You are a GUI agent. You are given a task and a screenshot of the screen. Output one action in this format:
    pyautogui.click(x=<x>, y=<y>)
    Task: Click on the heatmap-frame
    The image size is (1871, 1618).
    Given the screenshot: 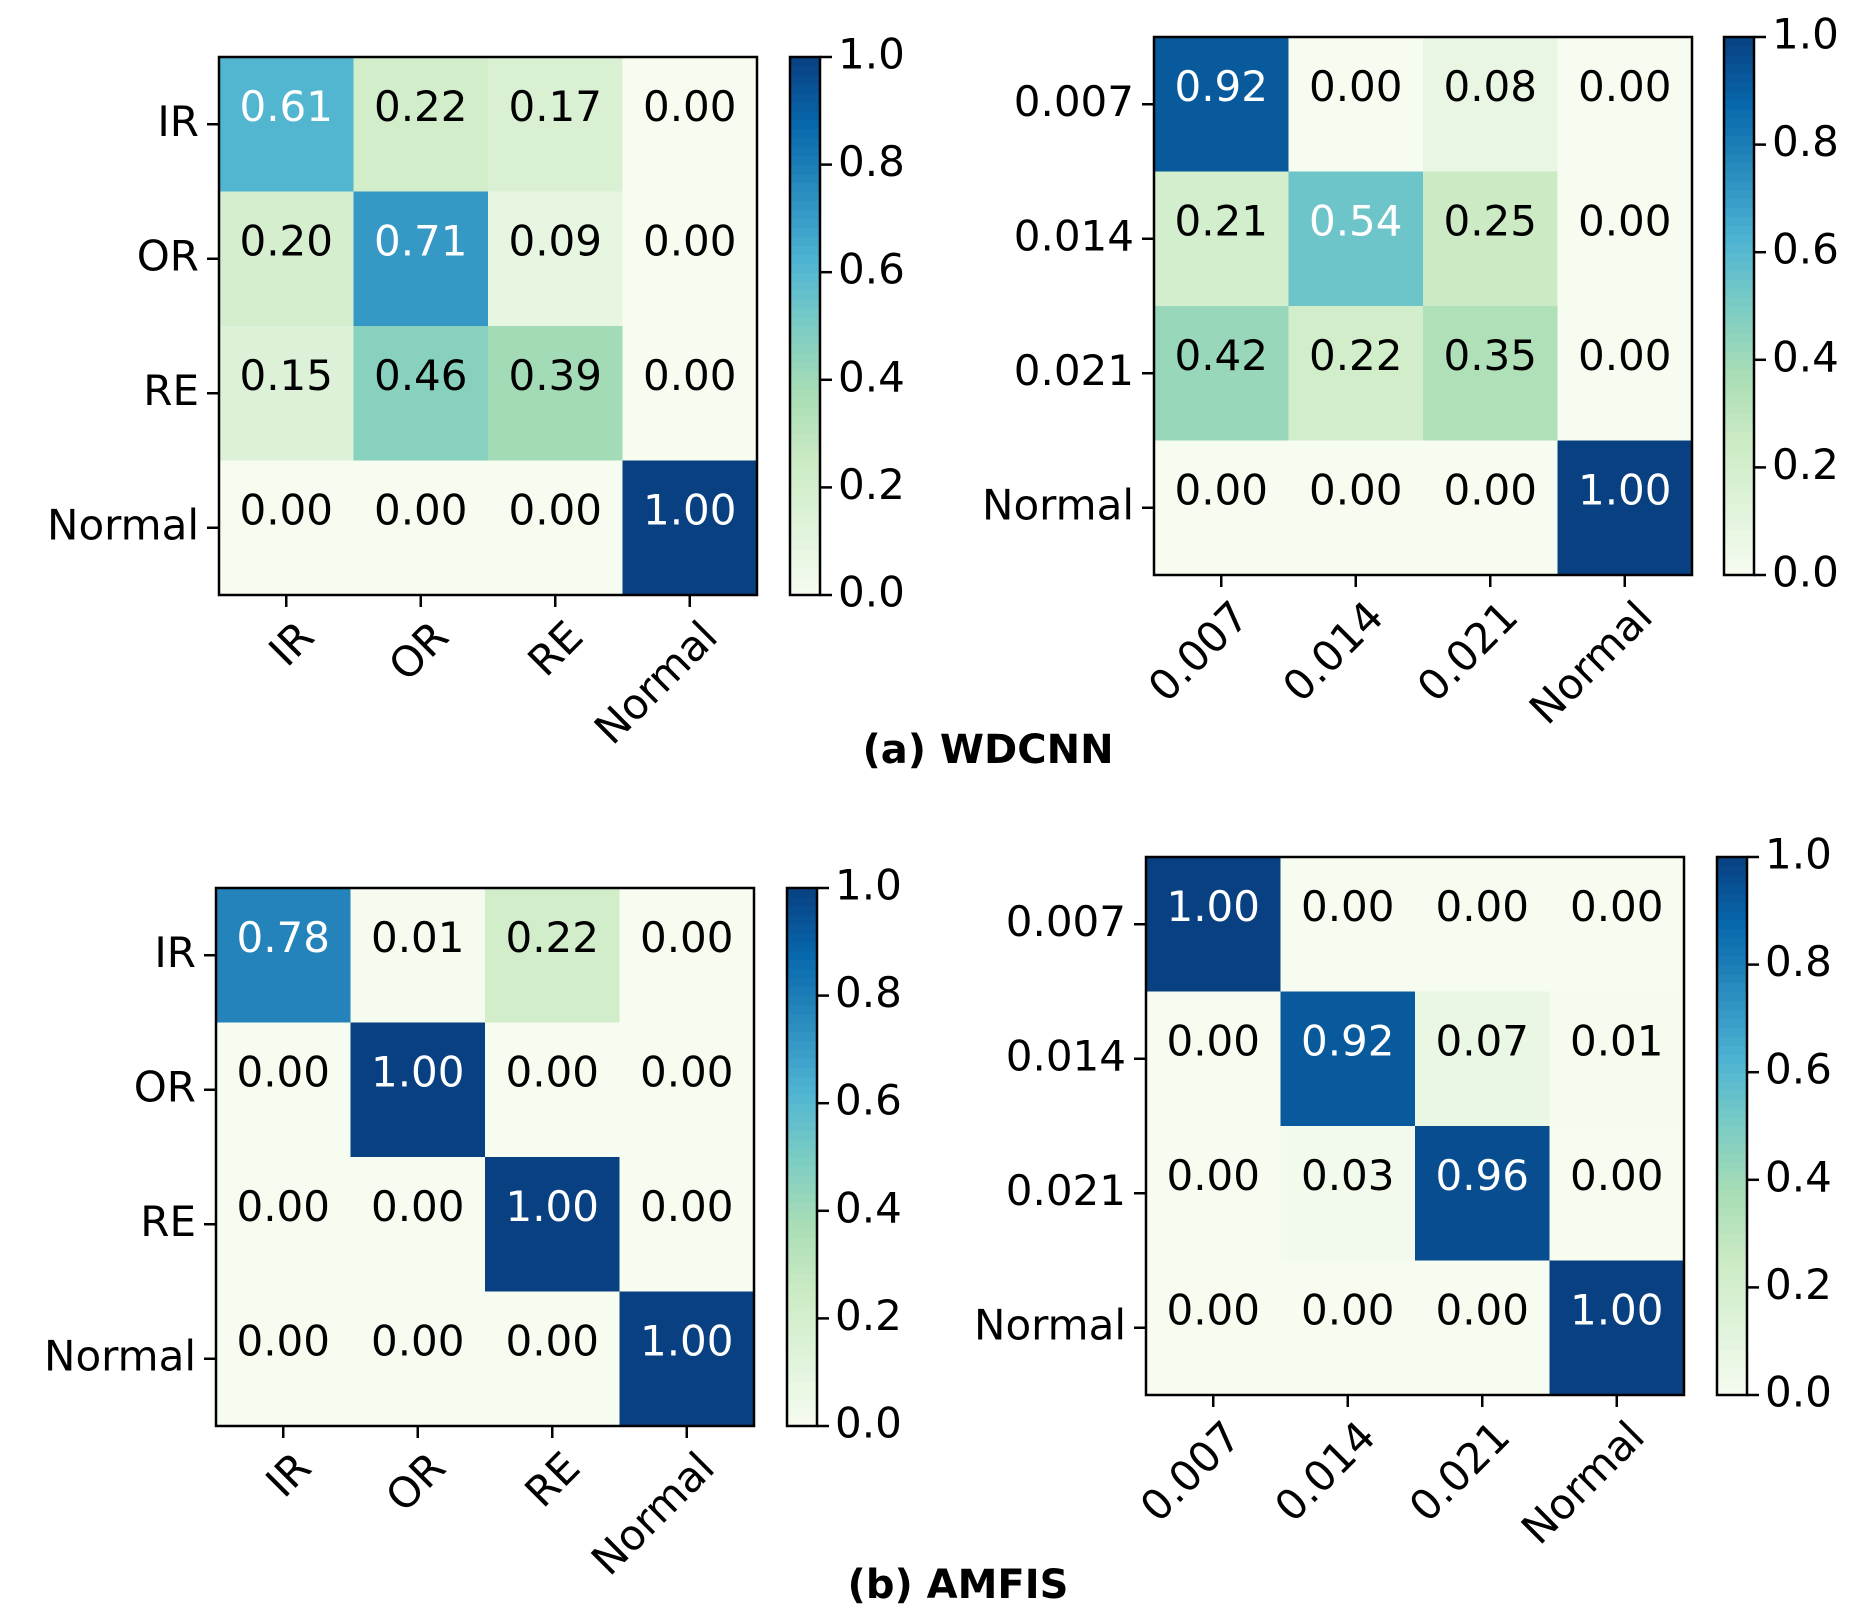 What is the action you would take?
    pyautogui.click(x=485, y=1157)
    